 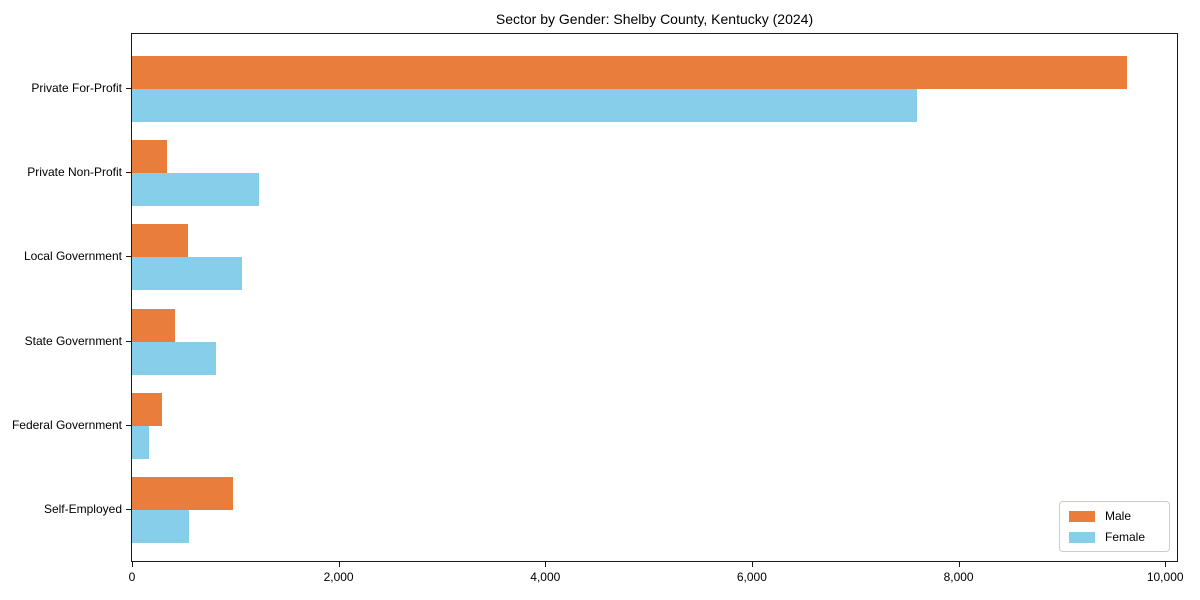 I want to click on y-tick-label-local-government: Local Government, so click(x=72, y=256).